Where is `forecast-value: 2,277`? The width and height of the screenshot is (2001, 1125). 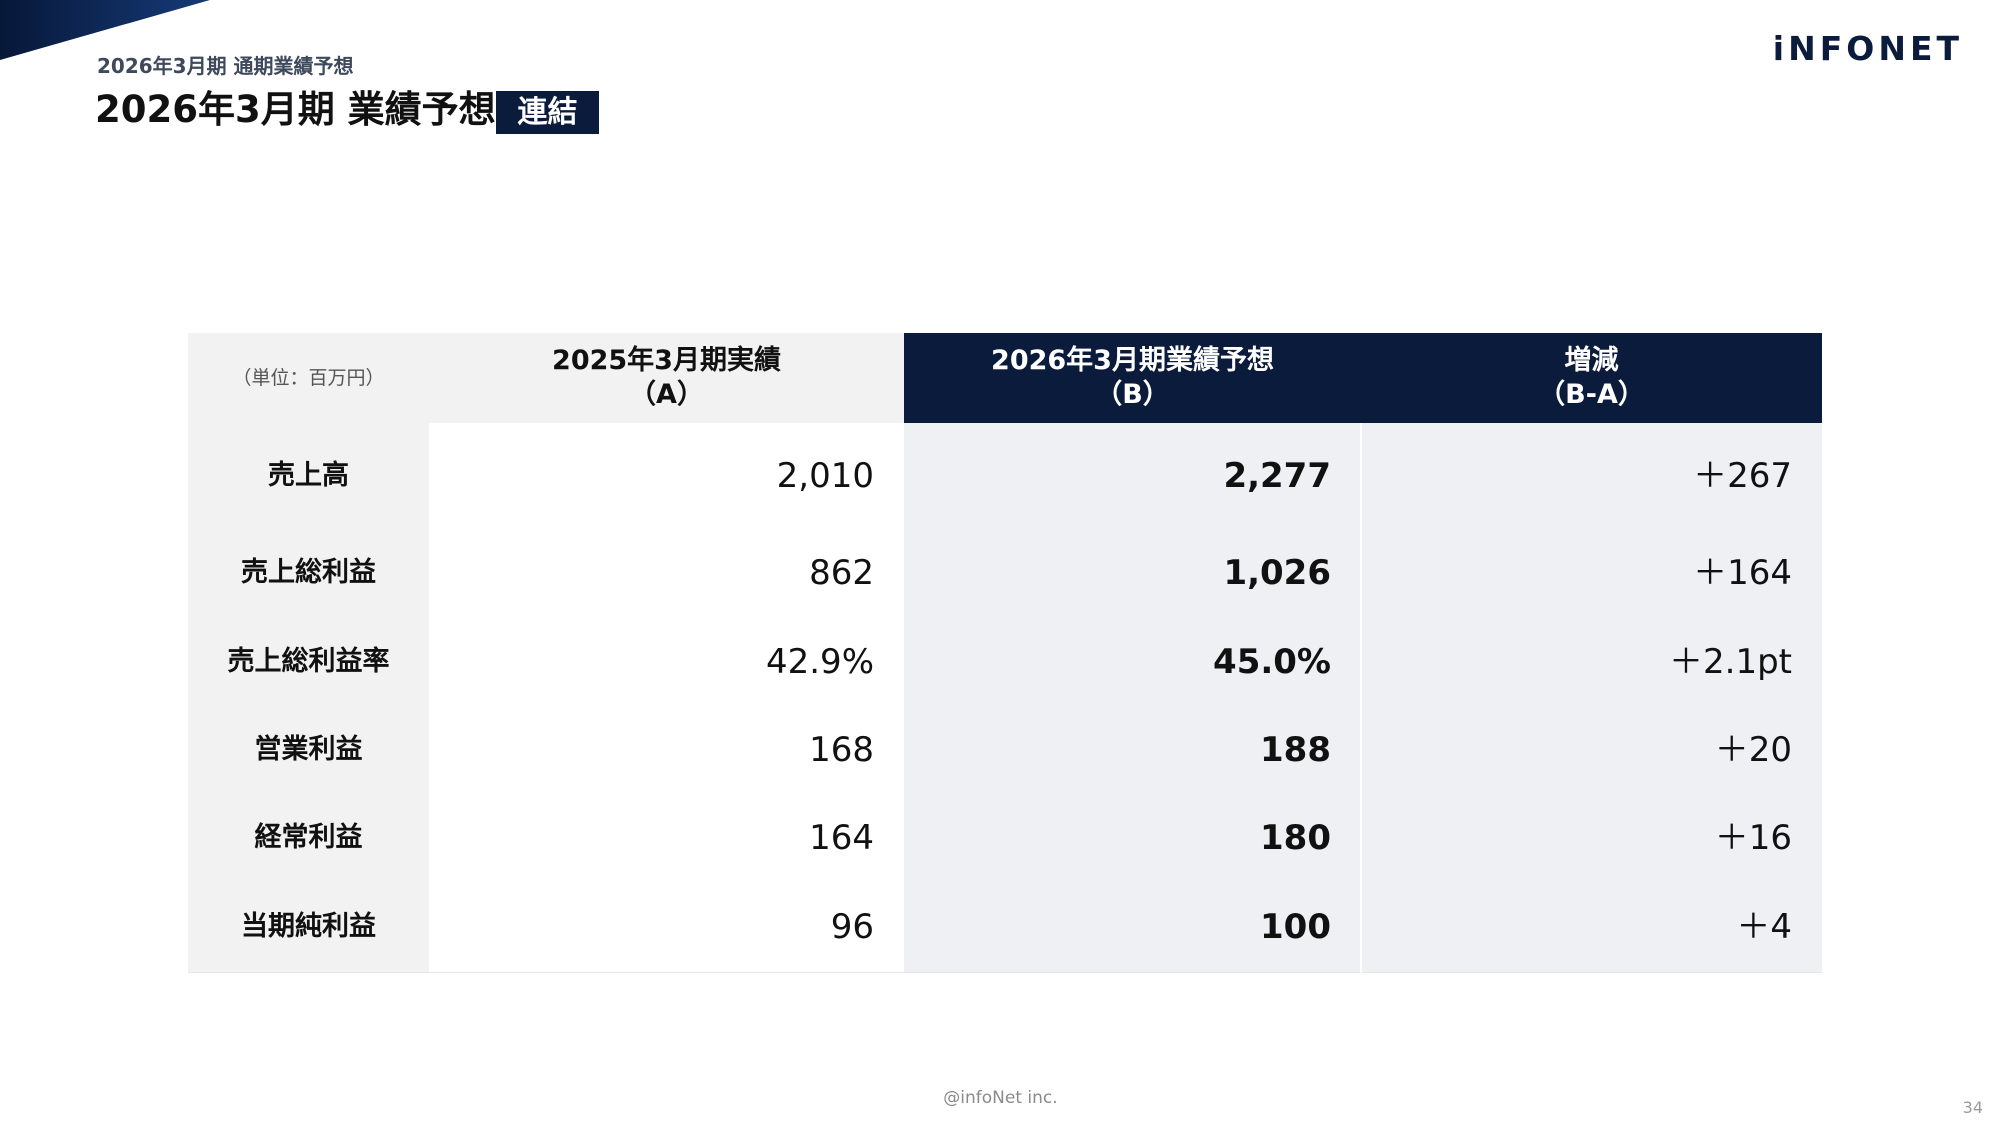
forecast-value: 2,277 is located at coordinates (1133, 475).